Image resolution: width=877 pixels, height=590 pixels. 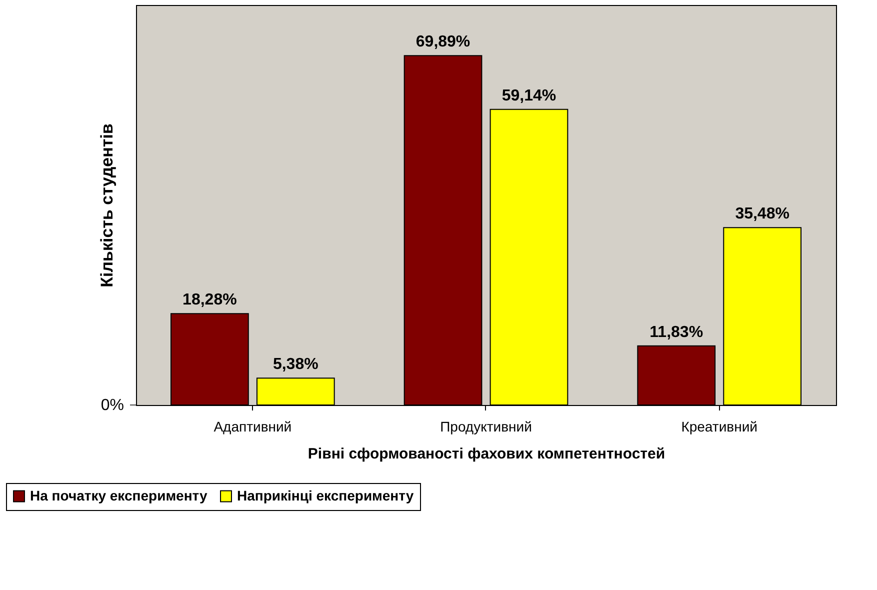 What do you see at coordinates (325, 495) in the screenshot?
I see `legend-label: Наприкінці експерименту` at bounding box center [325, 495].